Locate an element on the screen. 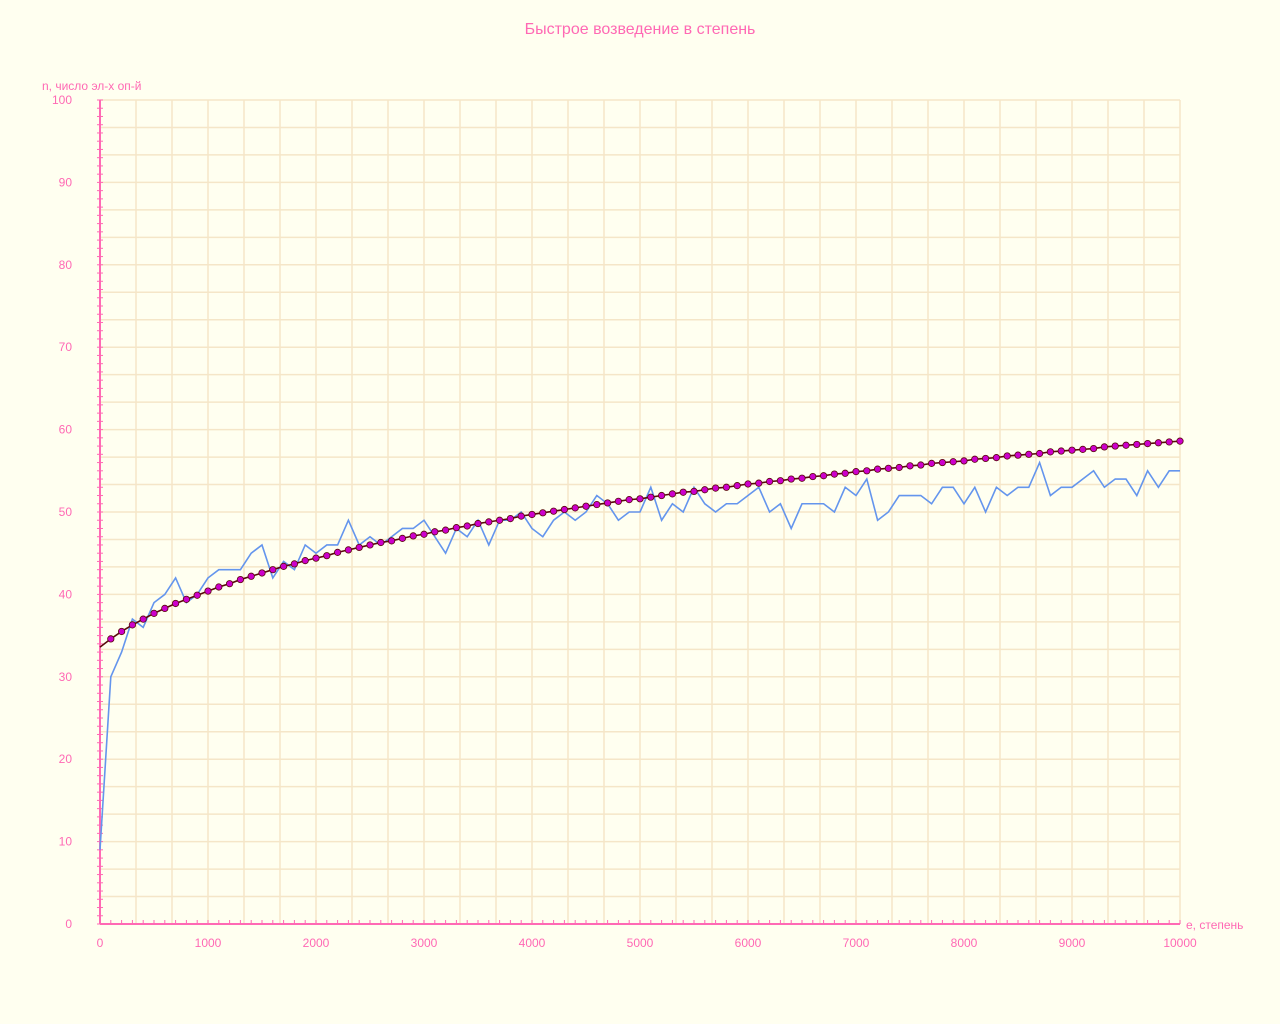 This screenshot has height=1024, width=1280. x-tick-label: 1000 is located at coordinates (208, 943).